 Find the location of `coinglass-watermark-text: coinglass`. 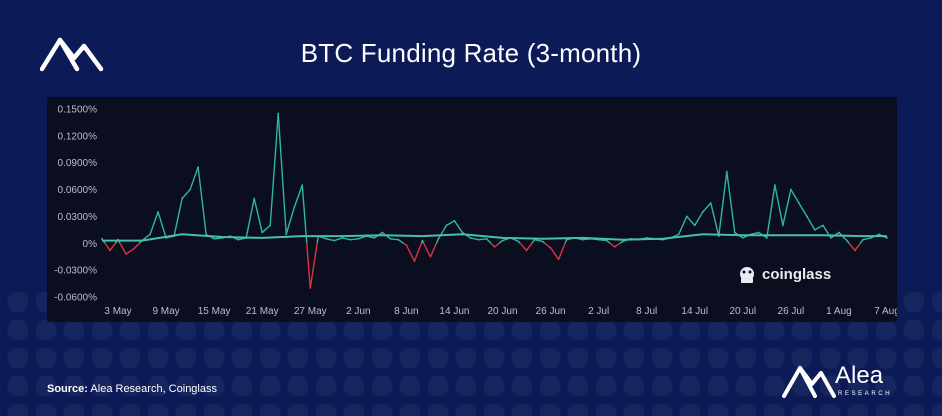

coinglass-watermark-text: coinglass is located at coordinates (796, 274).